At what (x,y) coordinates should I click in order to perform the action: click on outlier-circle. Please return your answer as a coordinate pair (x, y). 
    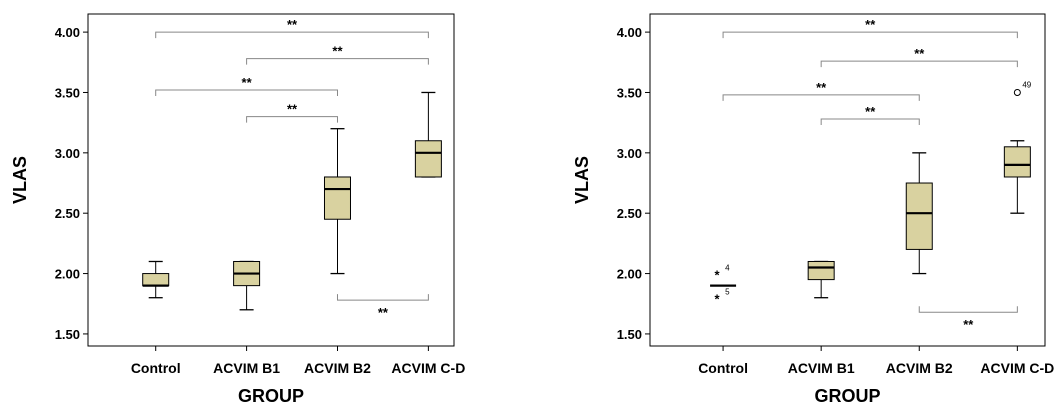
    Looking at the image, I should click on (1017, 92).